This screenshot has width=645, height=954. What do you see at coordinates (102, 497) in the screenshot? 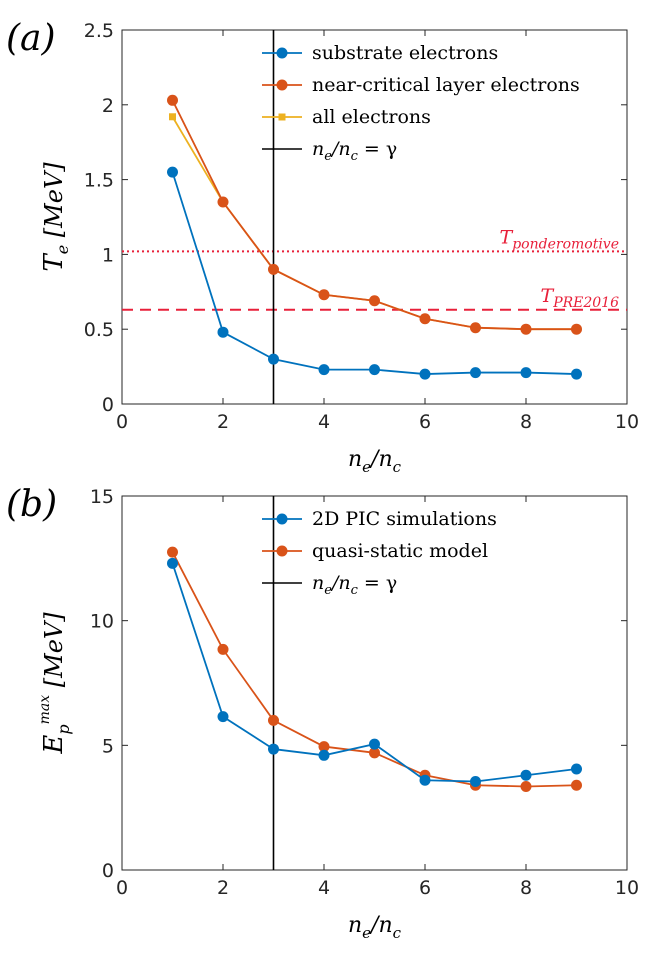
I see `y-tick-label: 15` at bounding box center [102, 497].